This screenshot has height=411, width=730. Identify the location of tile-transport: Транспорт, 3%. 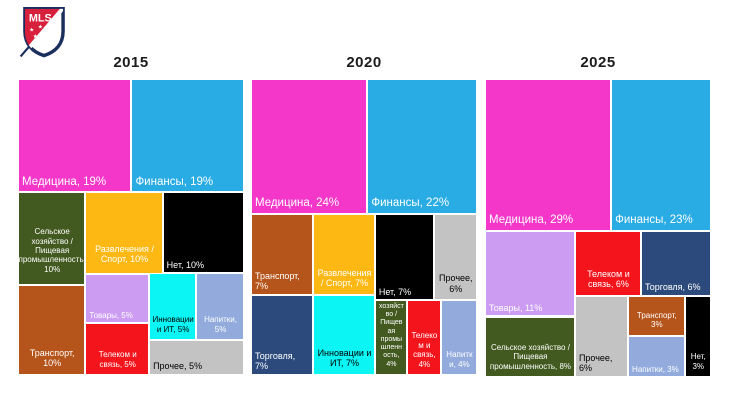
(656, 315).